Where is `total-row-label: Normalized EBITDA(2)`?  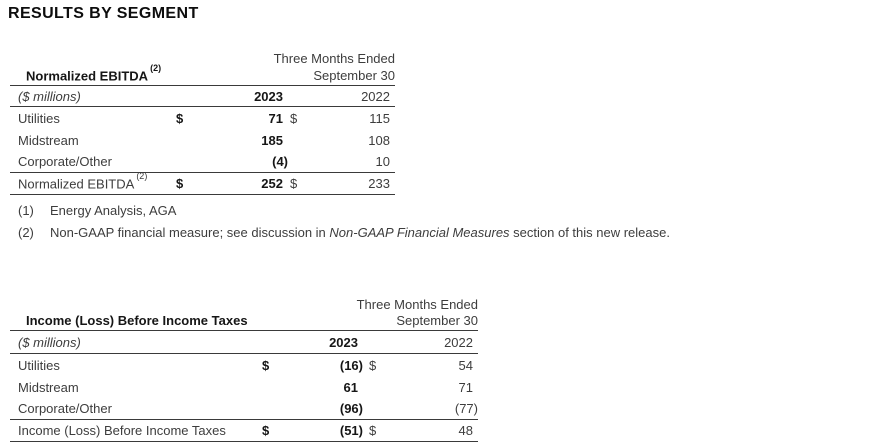 total-row-label: Normalized EBITDA(2) is located at coordinates (92, 181).